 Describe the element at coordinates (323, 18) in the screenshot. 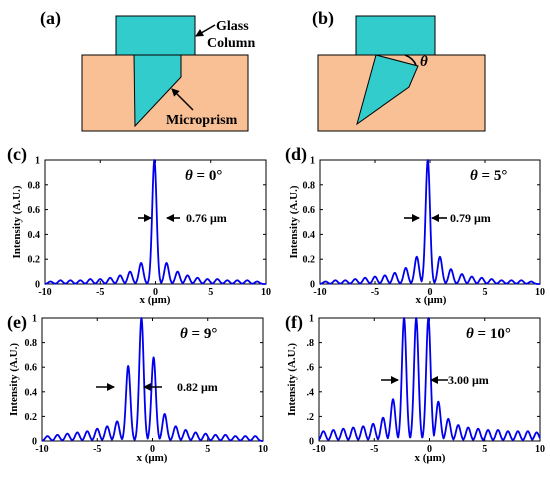

I see `panel-label-b: (b)` at that location.